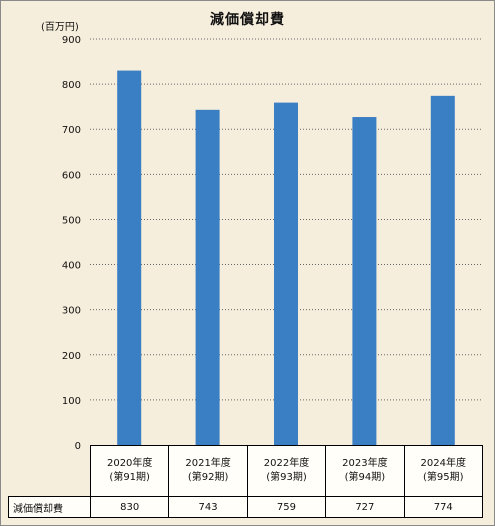 The height and width of the screenshot is (526, 495). Describe the element at coordinates (286, 507) in the screenshot. I see `data-value-cell: 759` at that location.